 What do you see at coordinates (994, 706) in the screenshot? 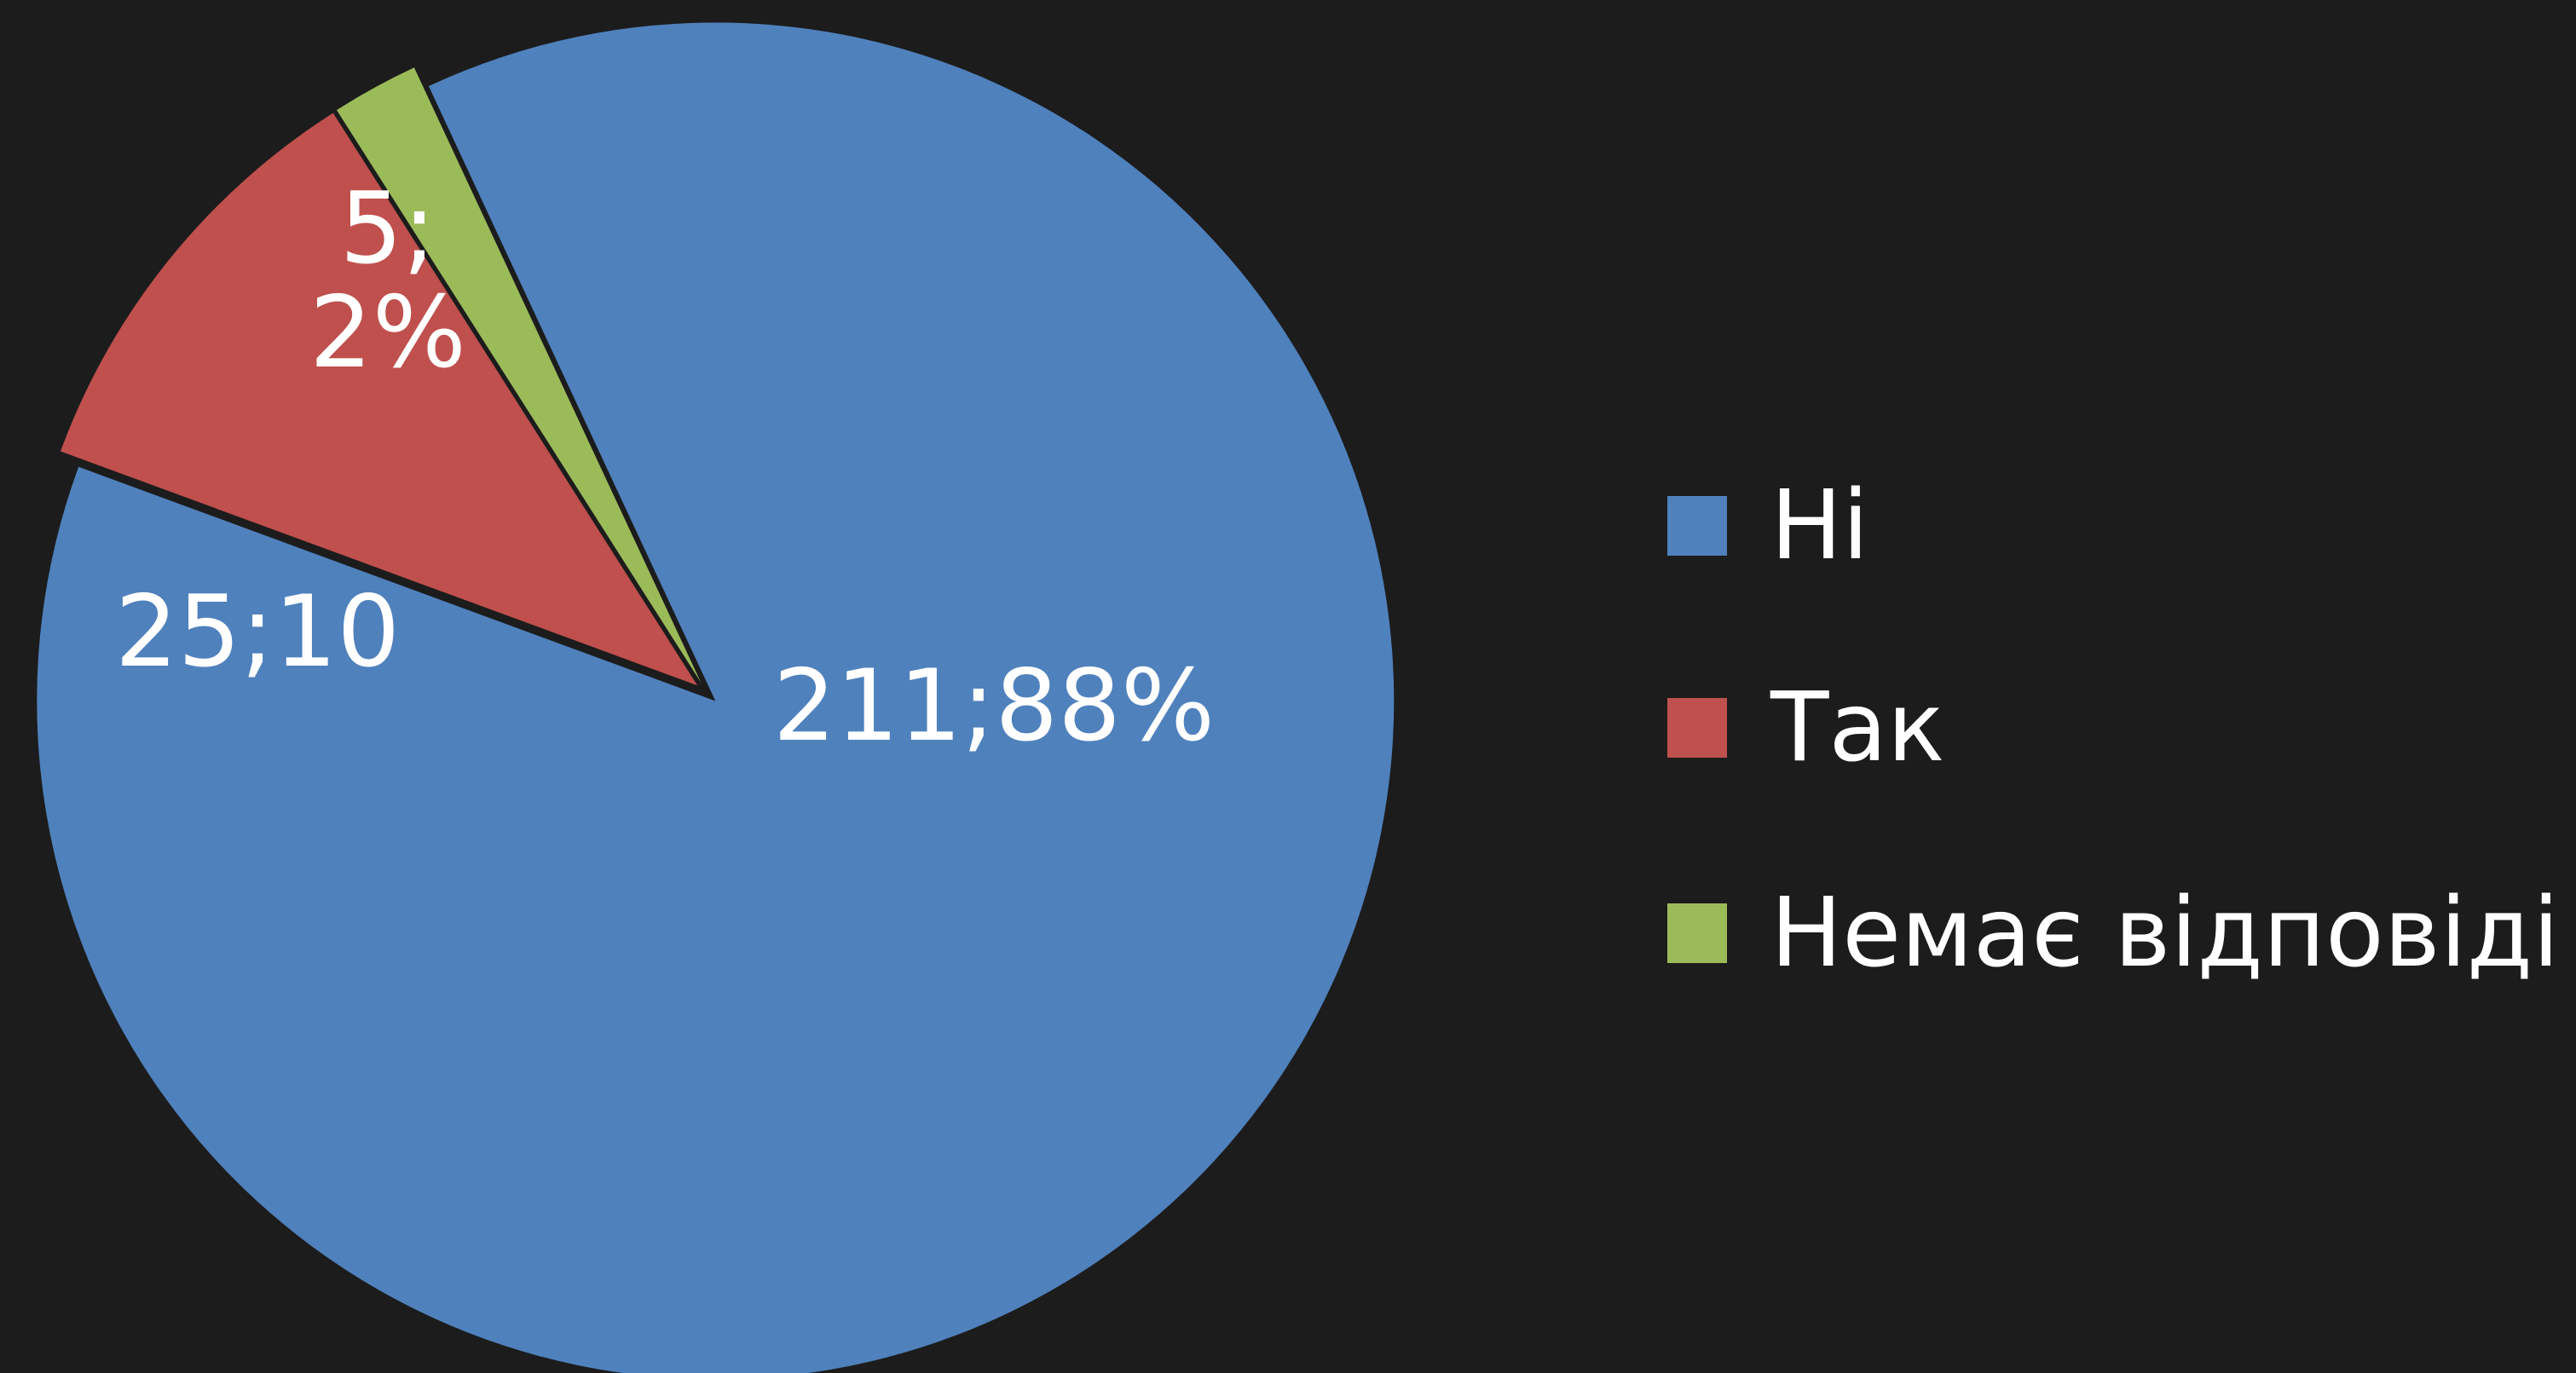
I see `data-label: 211;88%` at bounding box center [994, 706].